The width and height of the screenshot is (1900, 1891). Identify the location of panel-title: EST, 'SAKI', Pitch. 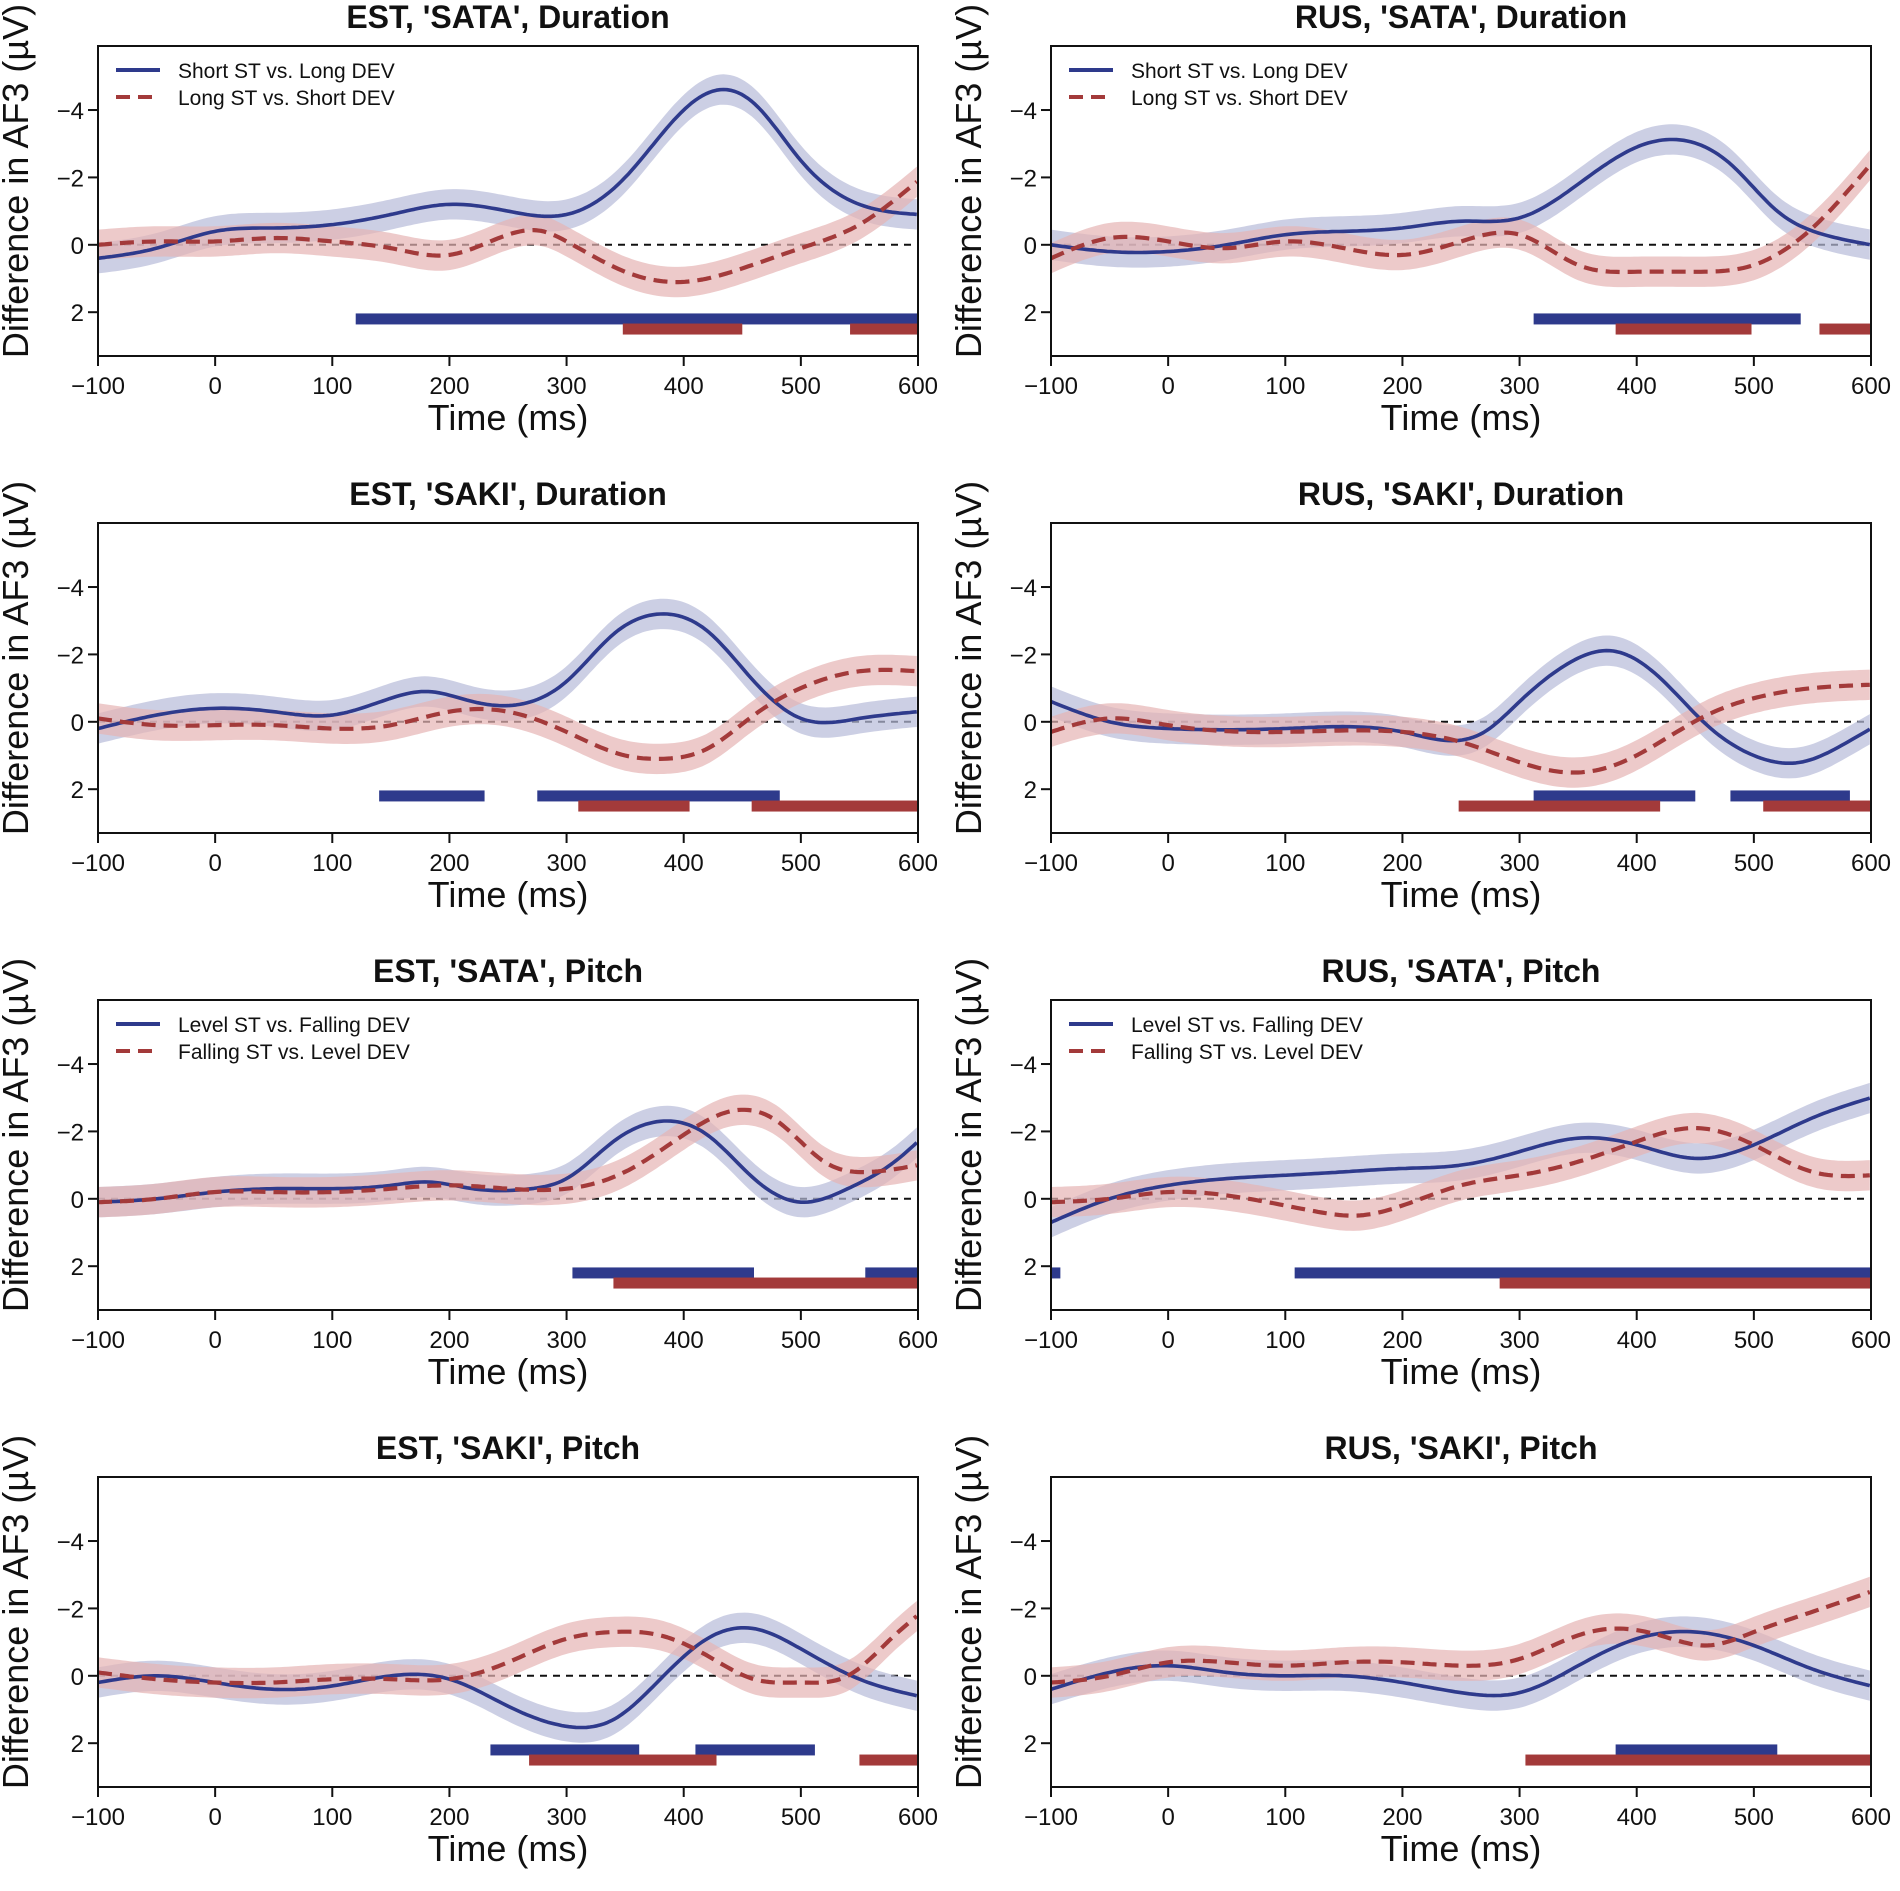
(508, 1448).